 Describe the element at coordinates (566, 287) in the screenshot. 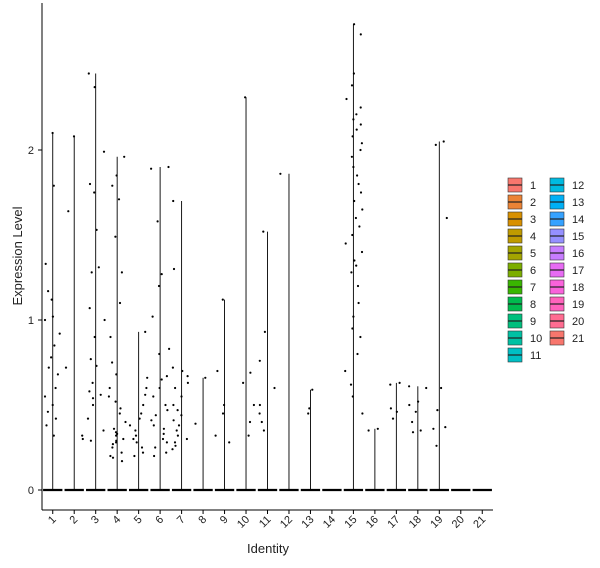

I see `legend-item-18: 18` at that location.